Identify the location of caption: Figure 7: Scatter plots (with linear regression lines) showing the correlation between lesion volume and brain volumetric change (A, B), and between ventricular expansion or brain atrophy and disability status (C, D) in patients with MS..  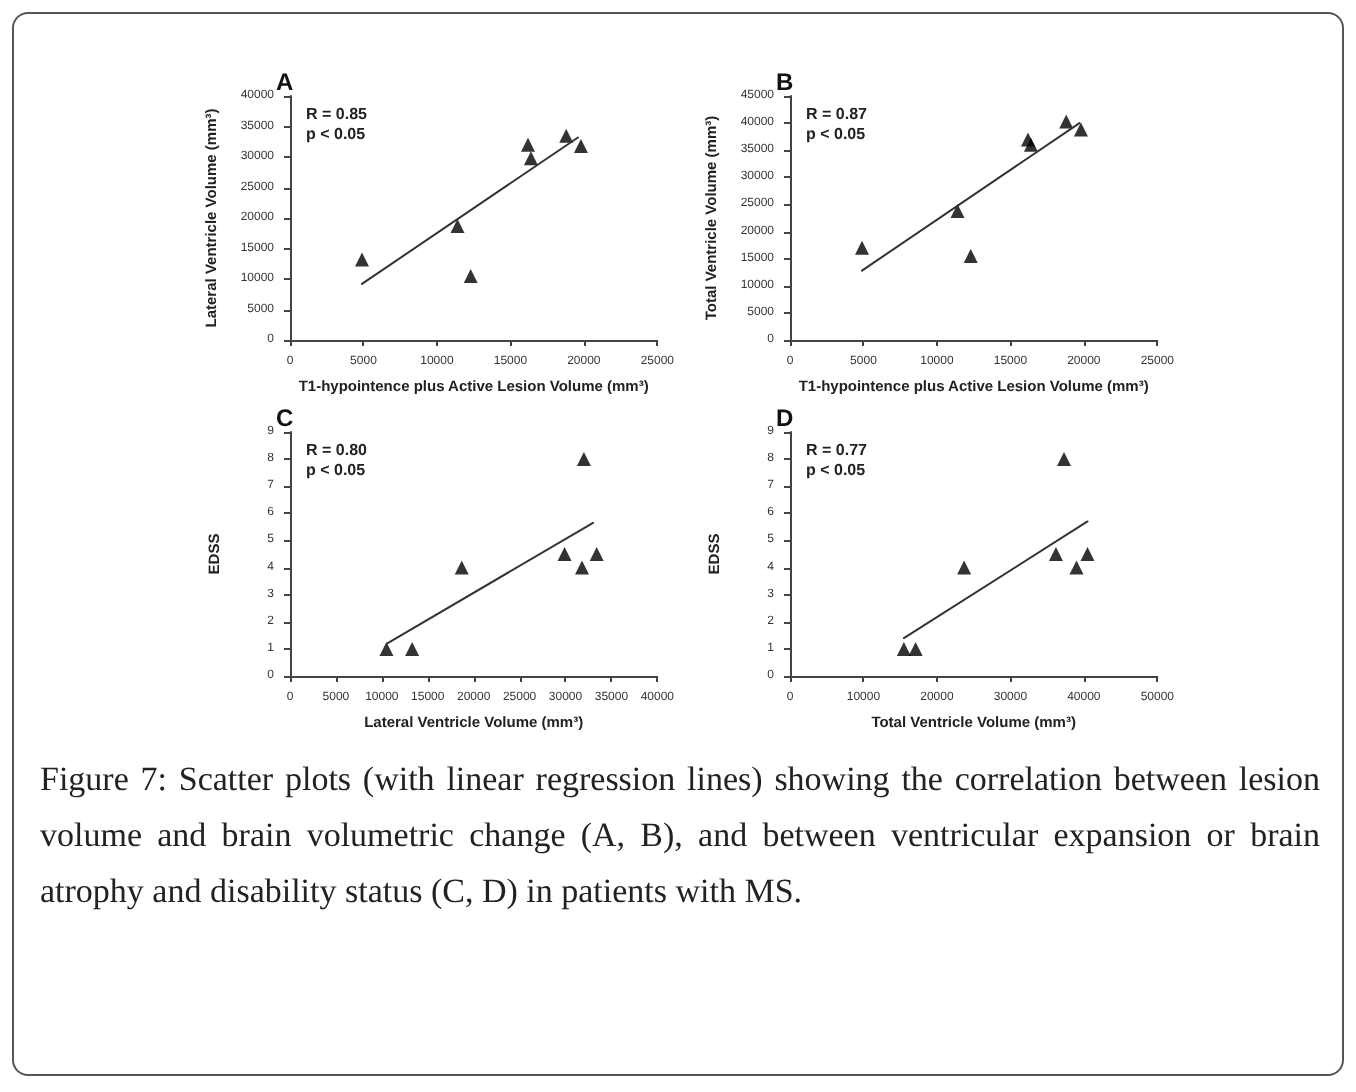
(680, 836).